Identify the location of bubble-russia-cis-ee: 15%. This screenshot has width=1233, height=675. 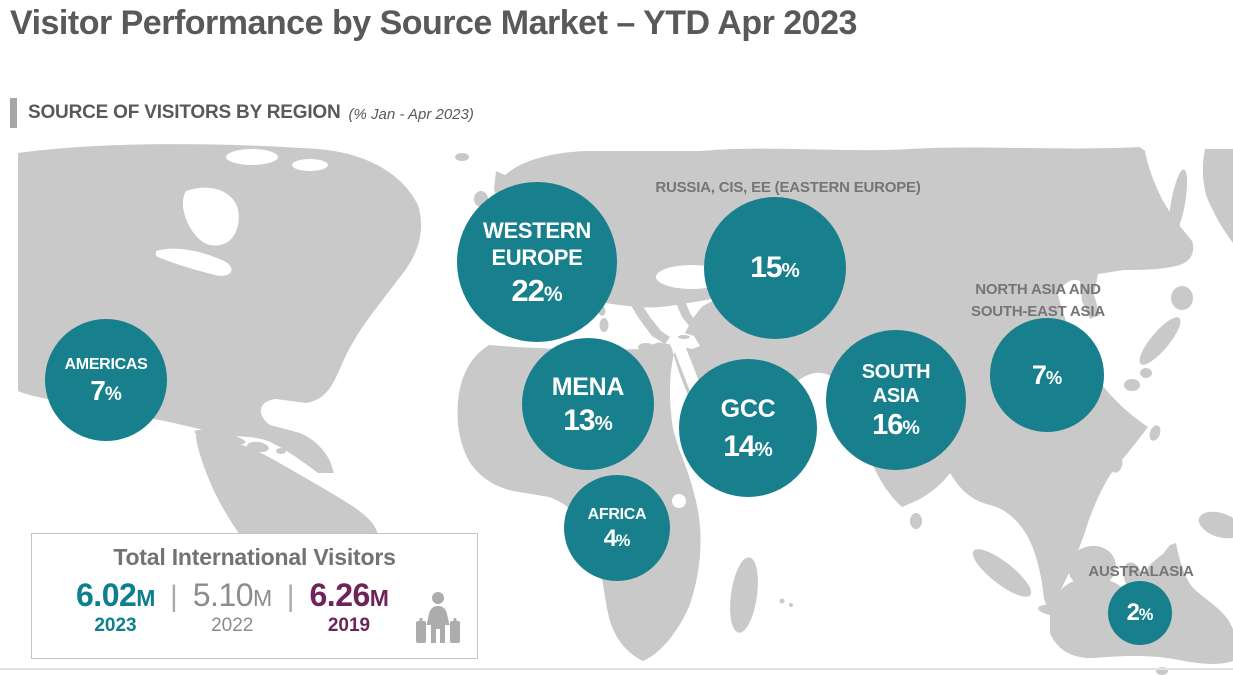
(775, 268).